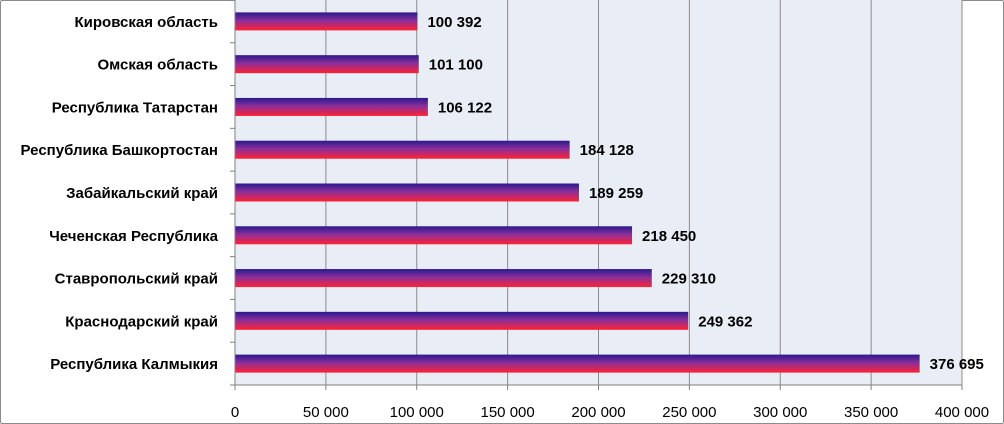 This screenshot has height=424, width=1004. What do you see at coordinates (454, 22) in the screenshot?
I see `data-label: 100 392` at bounding box center [454, 22].